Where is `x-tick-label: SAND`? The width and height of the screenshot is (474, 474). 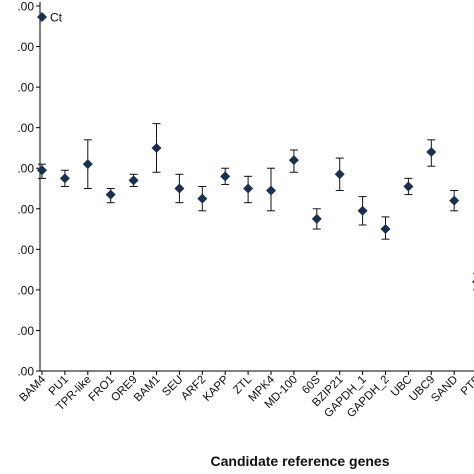
x-tick-label: SAND is located at coordinates (444, 389).